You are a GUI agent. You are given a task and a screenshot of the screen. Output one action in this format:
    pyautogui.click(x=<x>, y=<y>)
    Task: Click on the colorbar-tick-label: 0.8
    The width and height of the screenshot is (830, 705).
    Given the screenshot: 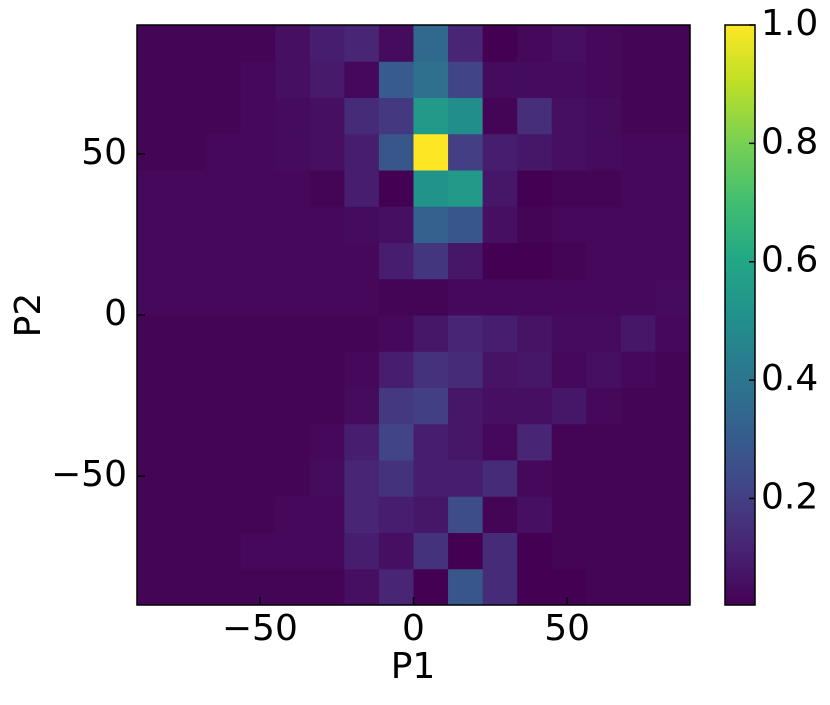 What is the action you would take?
    pyautogui.click(x=789, y=141)
    